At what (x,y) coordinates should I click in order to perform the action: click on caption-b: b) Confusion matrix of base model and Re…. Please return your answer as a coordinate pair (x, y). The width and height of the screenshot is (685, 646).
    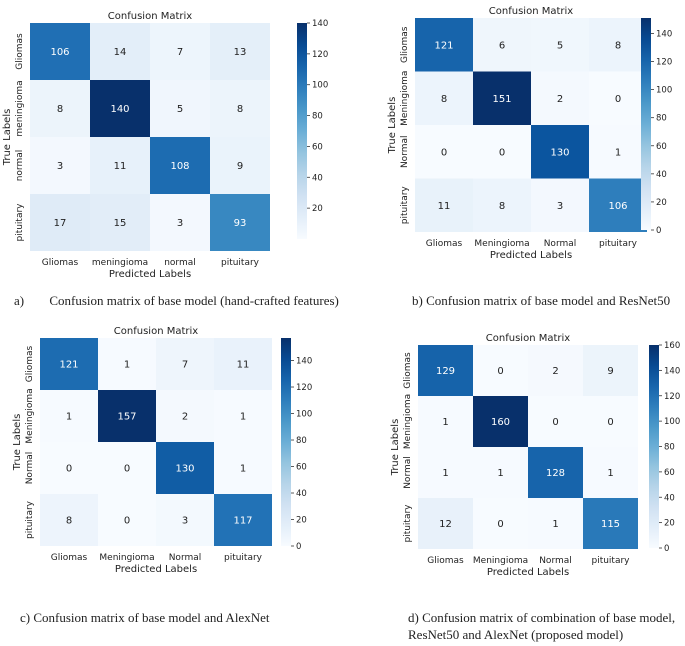
    Looking at the image, I should click on (541, 300).